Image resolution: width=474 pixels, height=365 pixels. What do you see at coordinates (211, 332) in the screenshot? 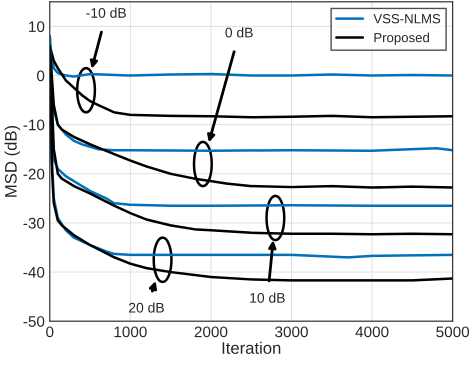
I see `x-tick-label: 2000` at bounding box center [211, 332].